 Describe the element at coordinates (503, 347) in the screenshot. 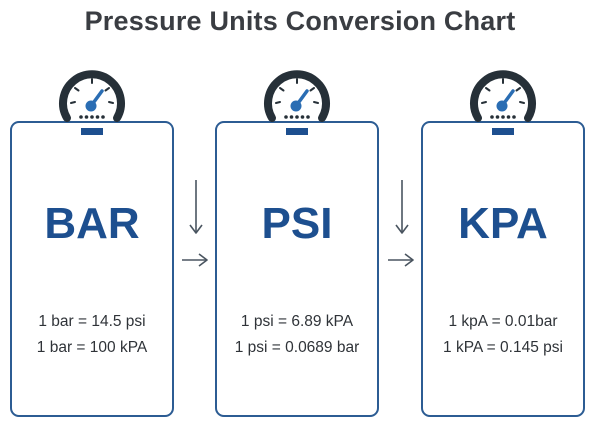

I see `conversion-line: 1 kPA = 0.145 psi` at that location.